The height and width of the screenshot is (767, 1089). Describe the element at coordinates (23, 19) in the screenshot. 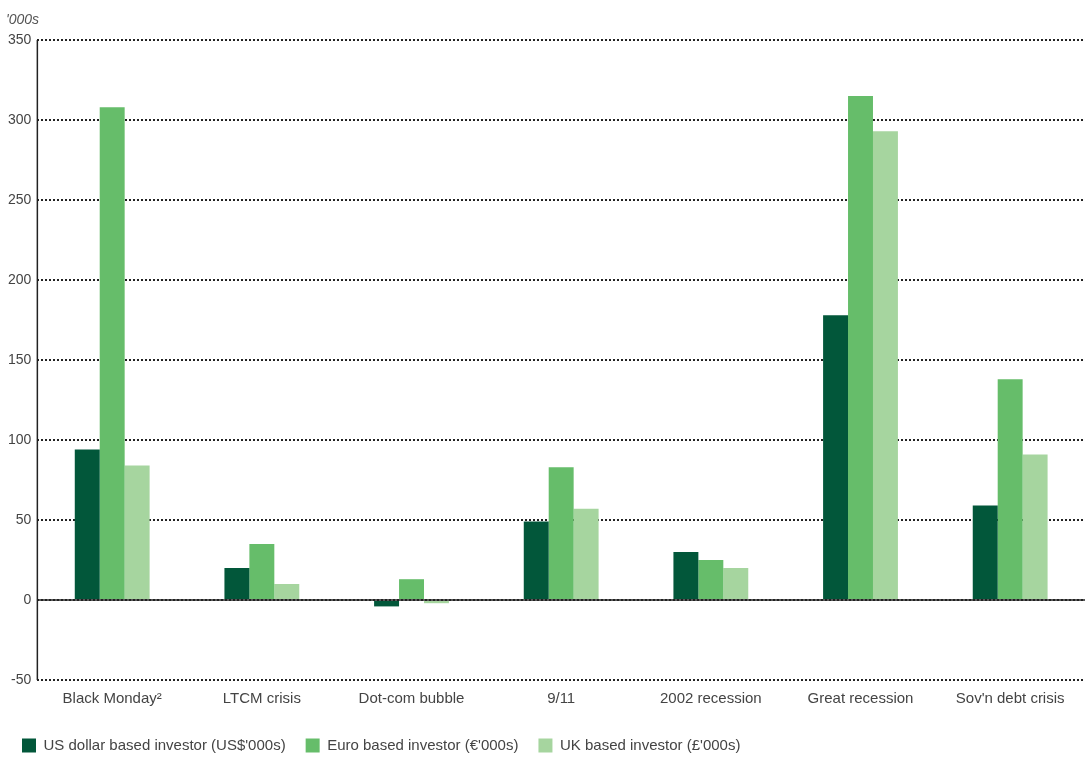

I see `y-axis-title: '000s` at that location.